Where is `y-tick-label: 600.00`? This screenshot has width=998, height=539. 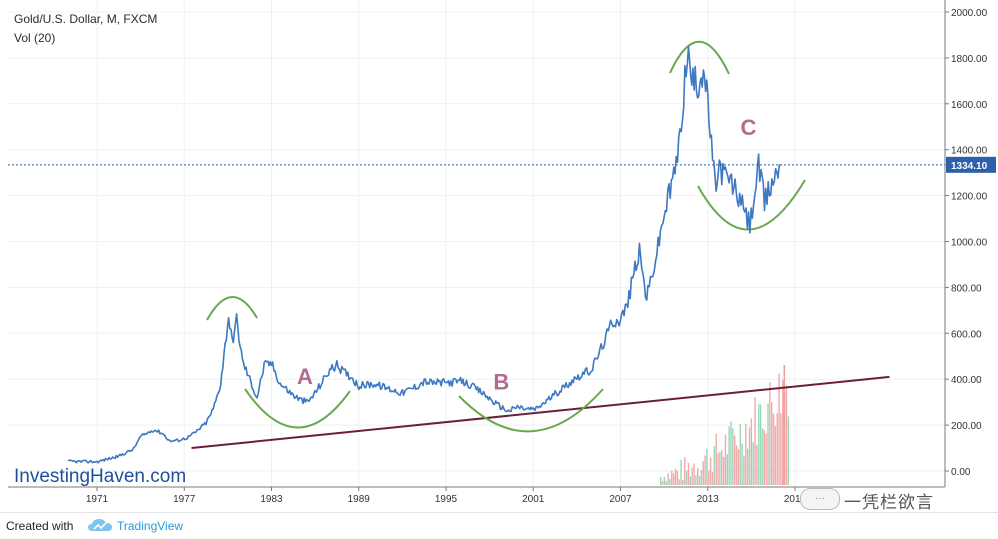 y-tick-label: 600.00 is located at coordinates (966, 334).